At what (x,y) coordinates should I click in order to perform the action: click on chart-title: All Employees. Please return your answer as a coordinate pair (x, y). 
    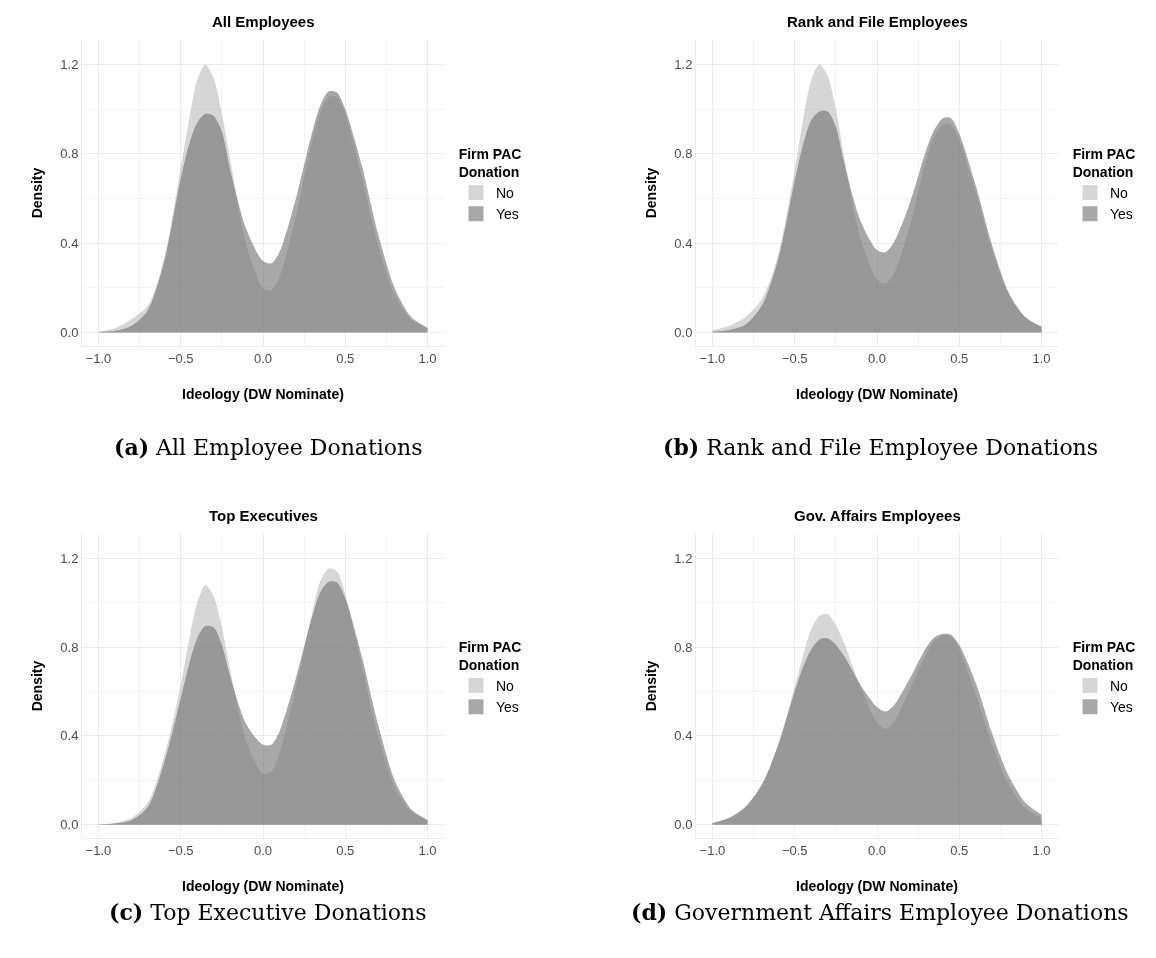
    Looking at the image, I should click on (263, 21).